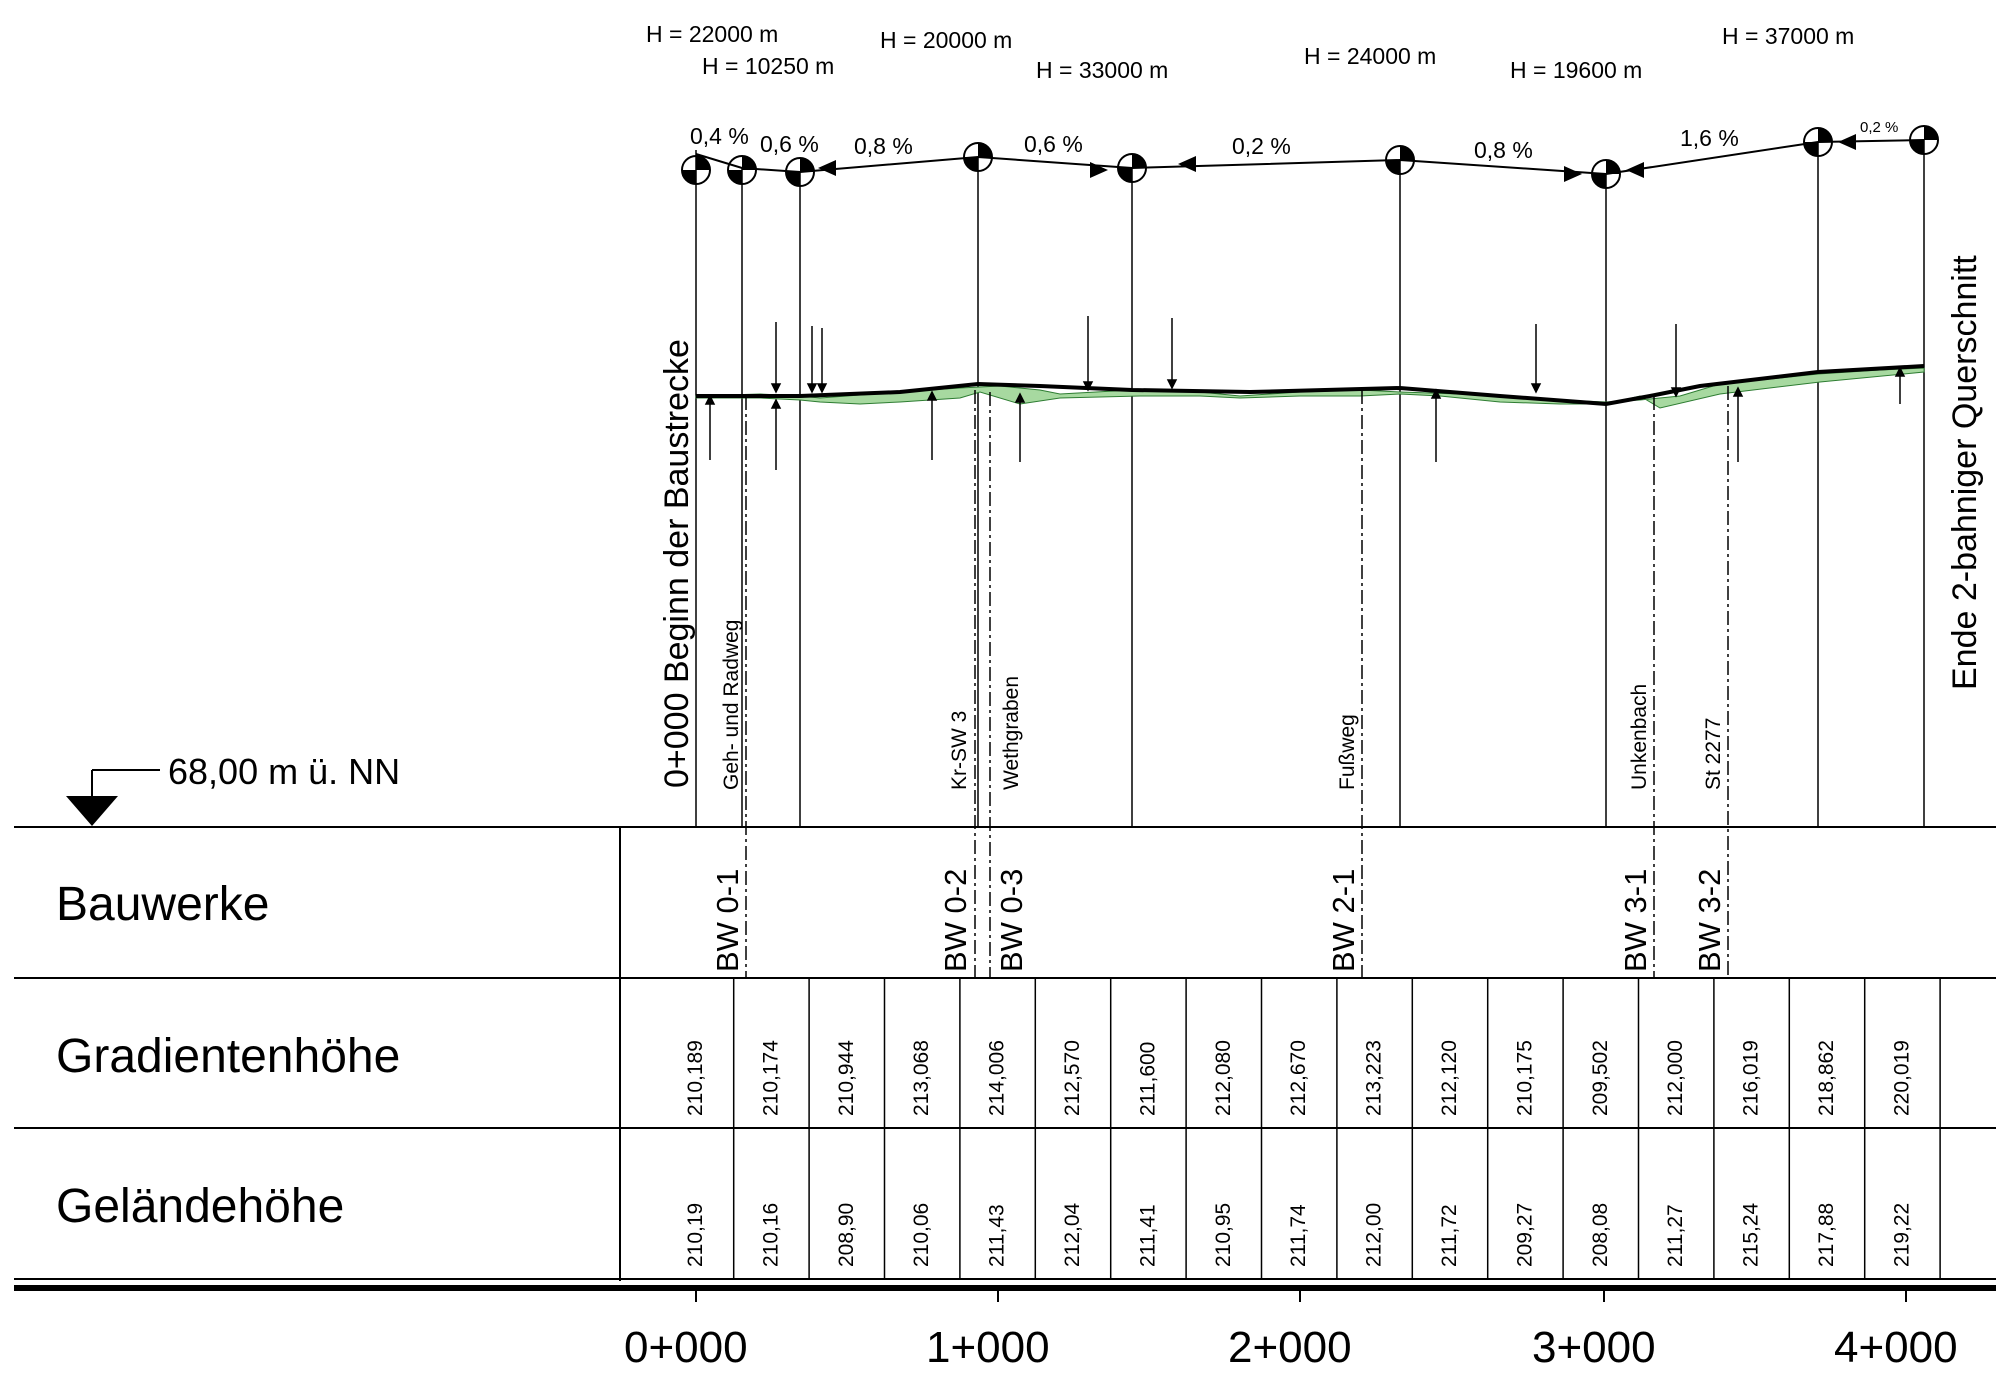  What do you see at coordinates (677, 563) in the screenshot?
I see `start-of-section-label: 0+000 Beginn der Baustrecke` at bounding box center [677, 563].